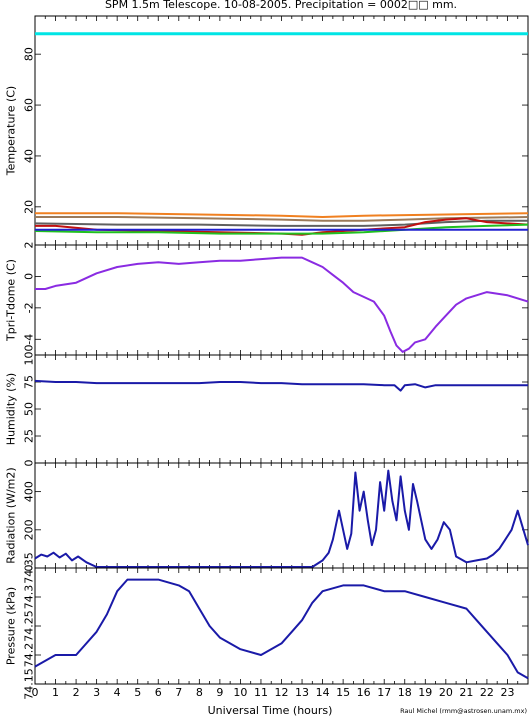 The width and height of the screenshot is (532, 719). What do you see at coordinates (29, 655) in the screenshot?
I see `y-tick-label: 74.2` at bounding box center [29, 655].